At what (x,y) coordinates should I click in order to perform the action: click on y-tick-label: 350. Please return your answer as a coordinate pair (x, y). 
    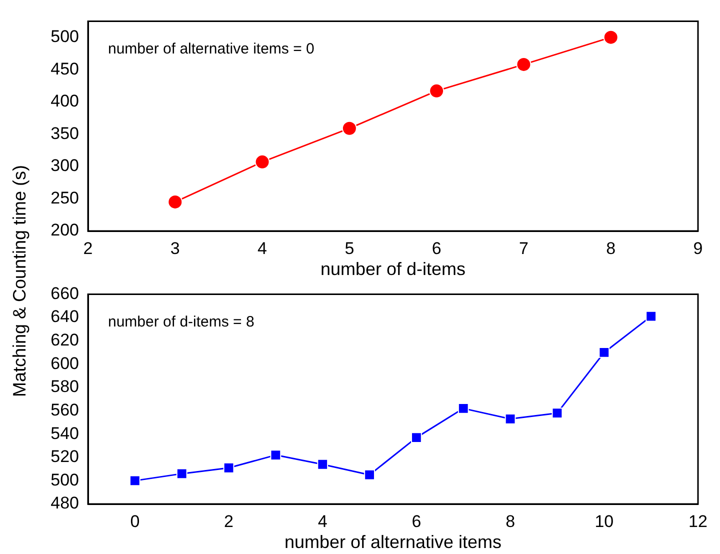
    Looking at the image, I should click on (64, 133).